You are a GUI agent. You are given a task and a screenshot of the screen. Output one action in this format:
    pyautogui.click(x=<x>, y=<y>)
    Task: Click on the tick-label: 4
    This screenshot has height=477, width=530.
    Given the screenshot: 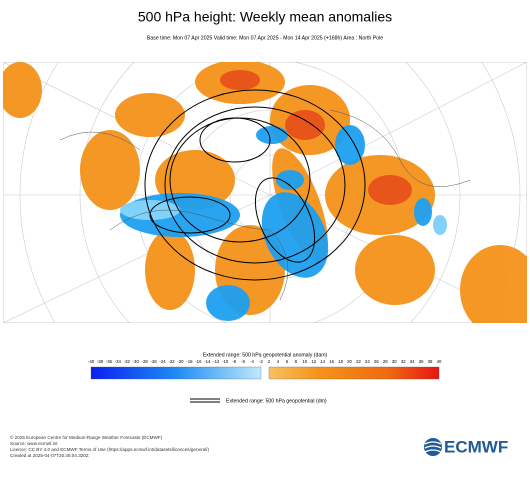 What is the action you would take?
    pyautogui.click(x=278, y=361)
    